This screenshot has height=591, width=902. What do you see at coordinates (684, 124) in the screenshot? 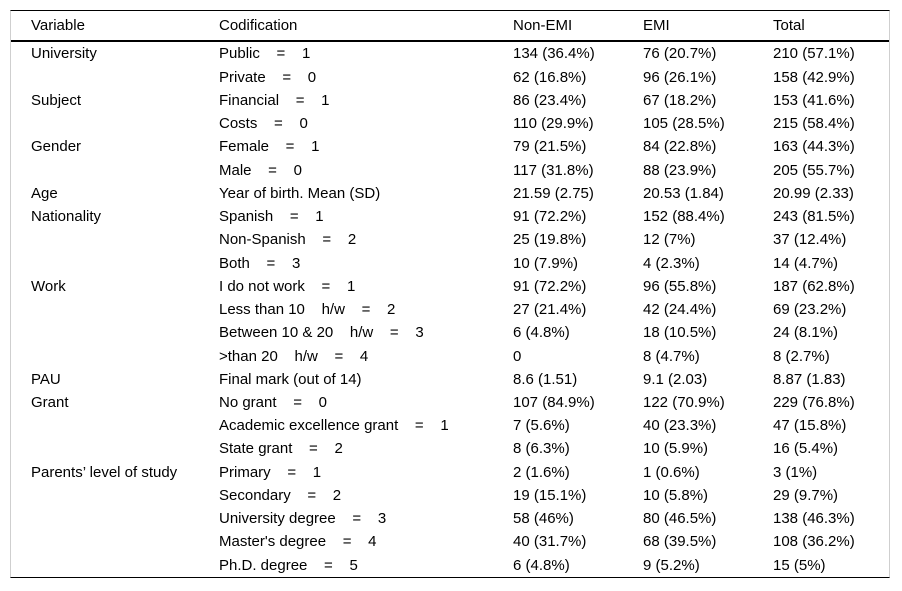
I see `cell-emi: 105 (28.5%)` at bounding box center [684, 124].